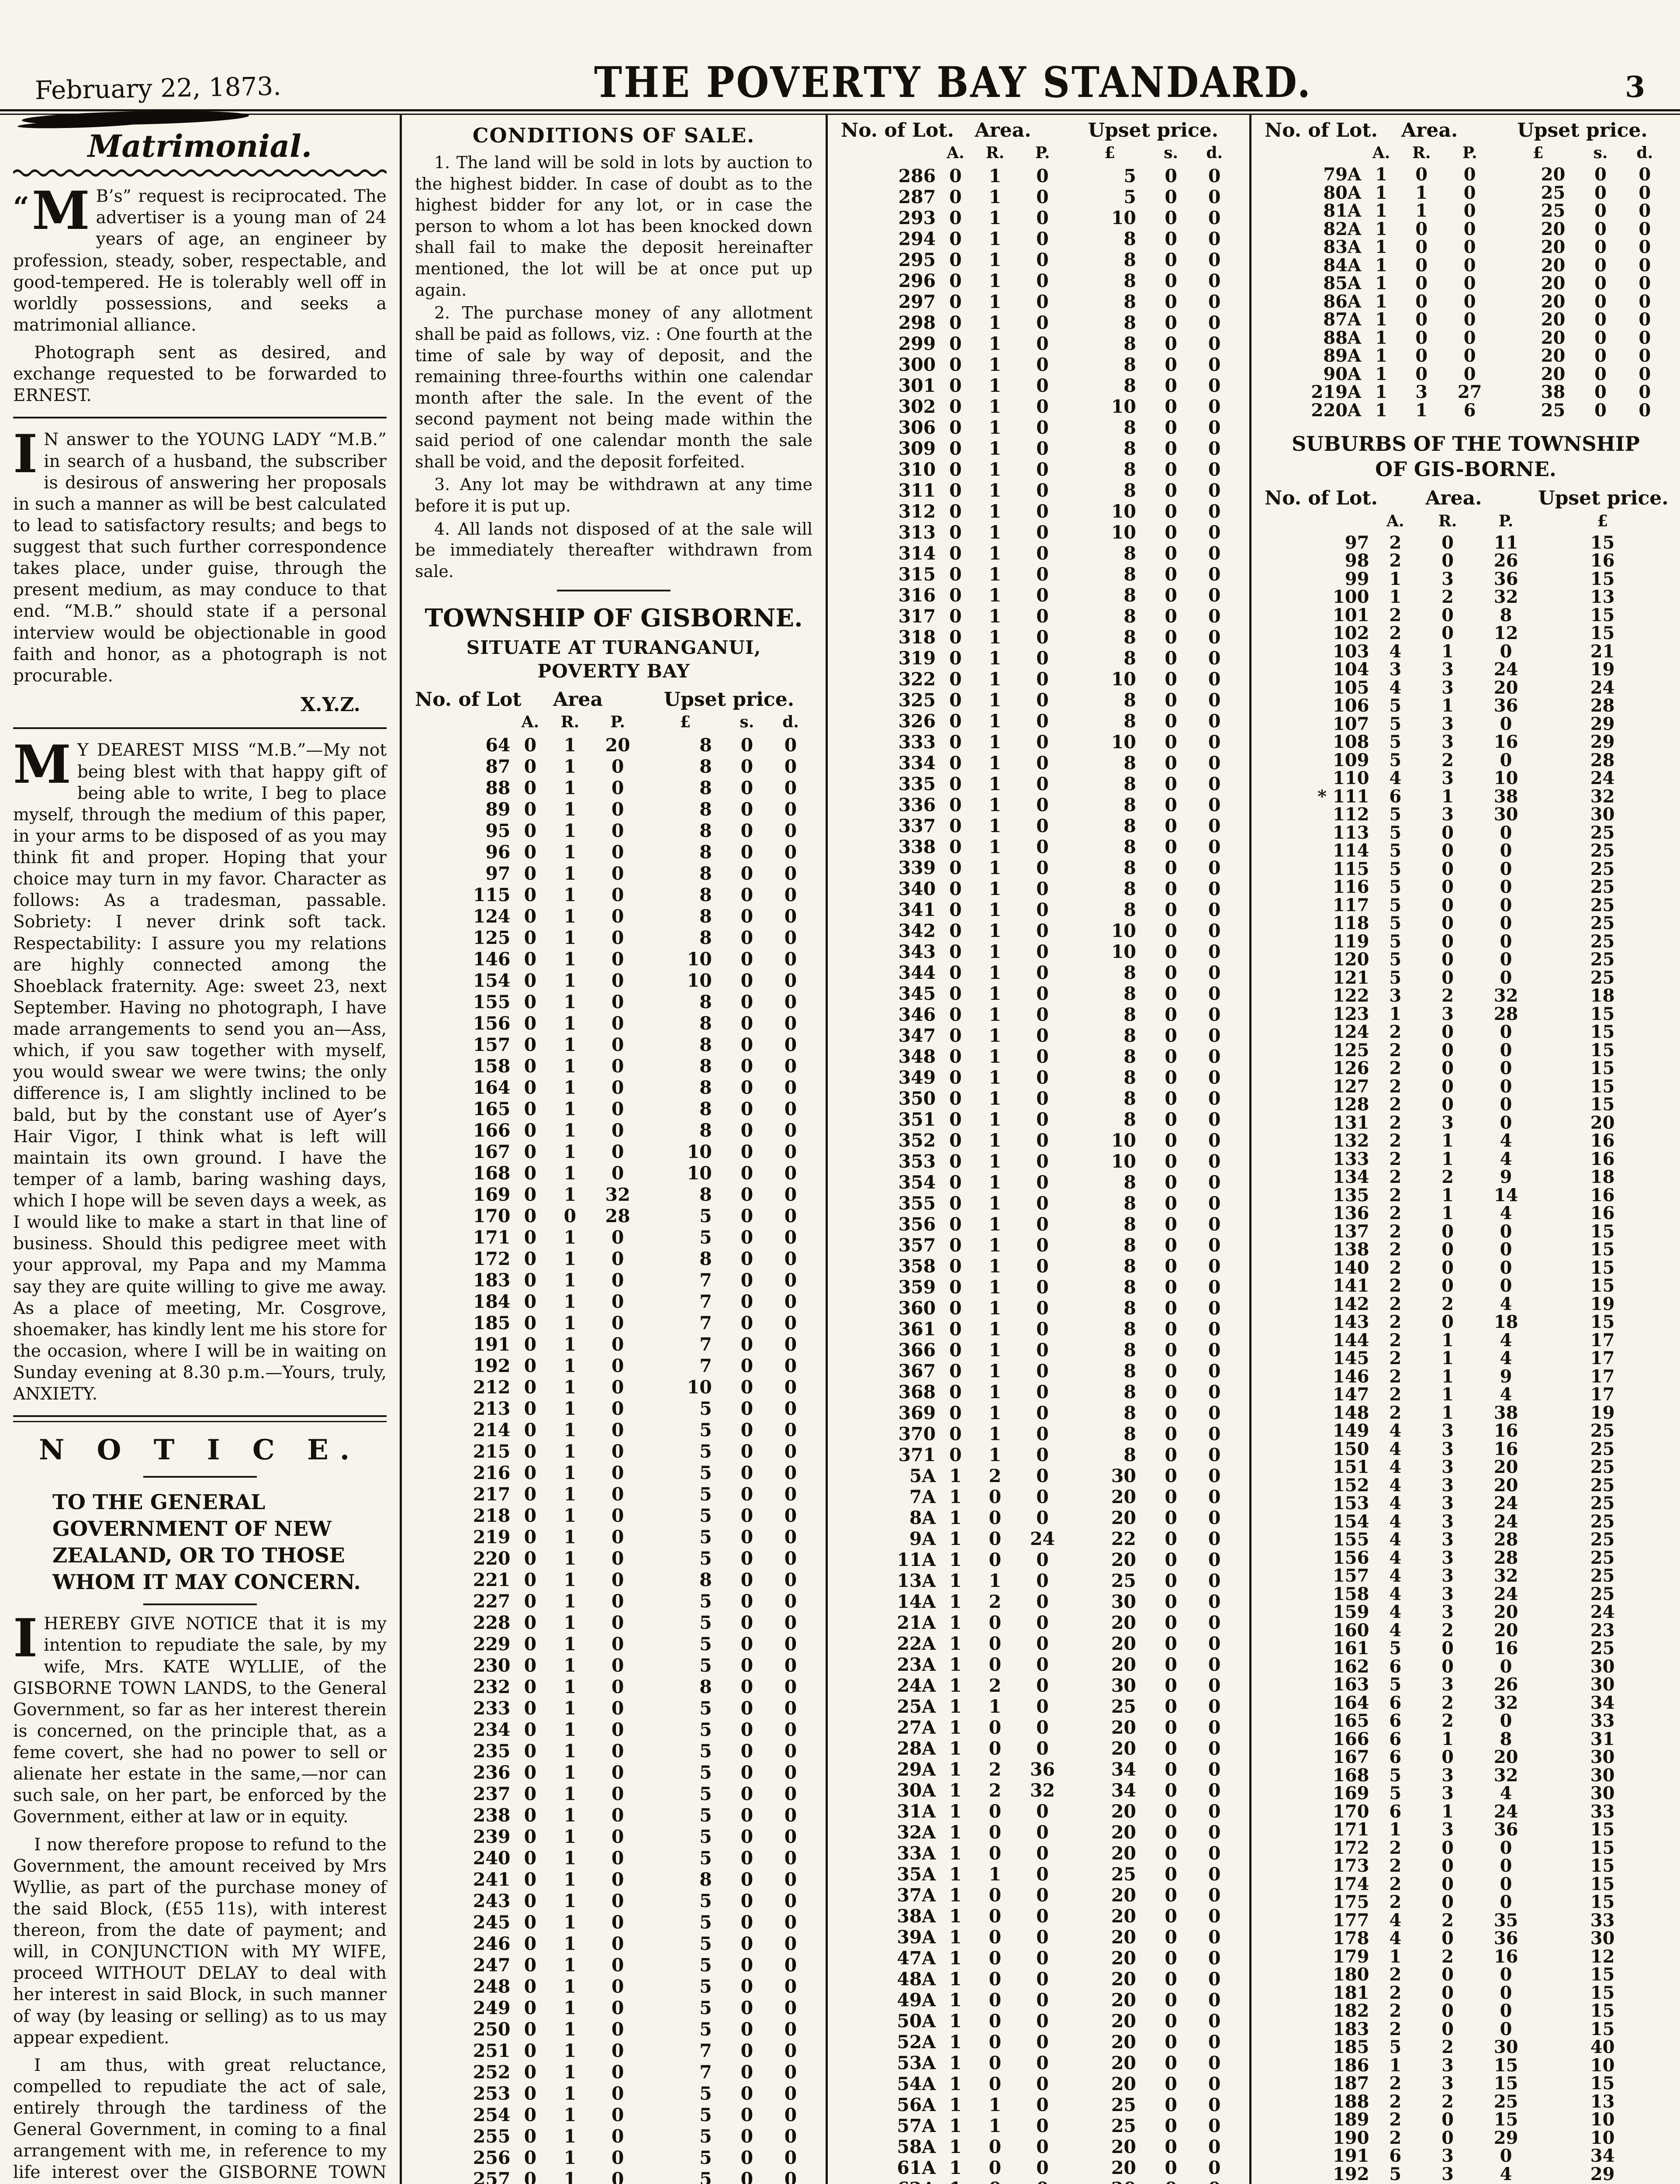 This screenshot has height=2184, width=1680. What do you see at coordinates (1350, 1140) in the screenshot?
I see `lot-number: 132` at bounding box center [1350, 1140].